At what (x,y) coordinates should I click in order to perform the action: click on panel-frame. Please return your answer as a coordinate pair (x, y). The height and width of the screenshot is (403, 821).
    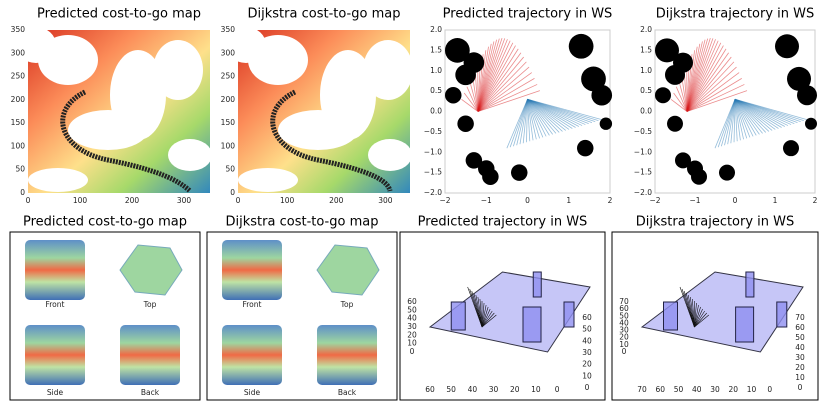
    Looking at the image, I should click on (715, 316).